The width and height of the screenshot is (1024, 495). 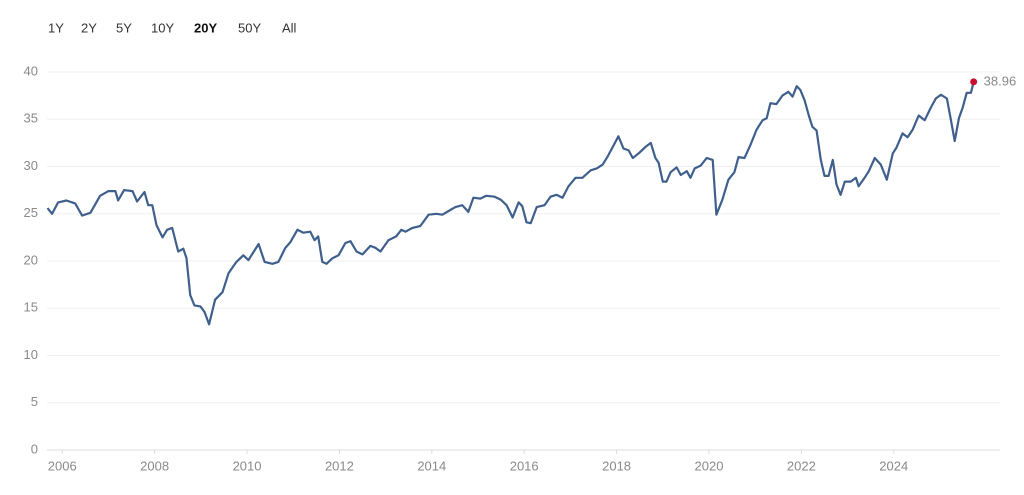 I want to click on y-tick-label: 15, so click(x=31, y=307).